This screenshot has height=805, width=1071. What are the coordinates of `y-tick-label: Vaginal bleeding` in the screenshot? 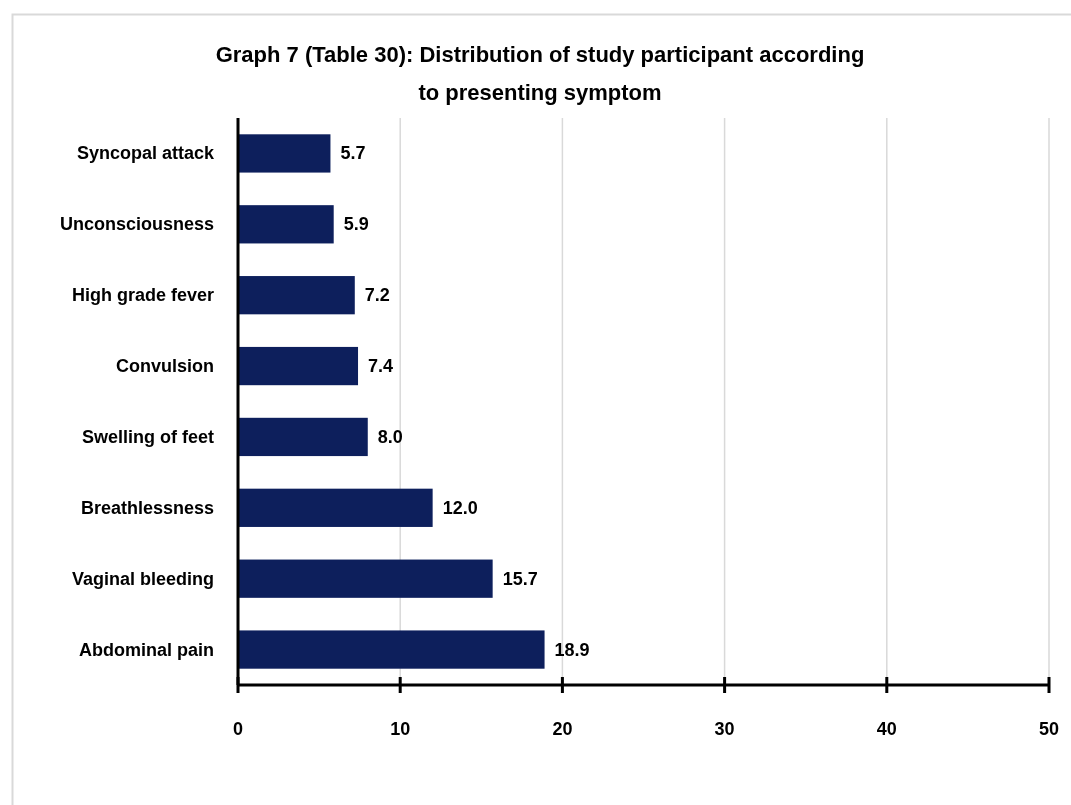 It's located at (142, 578).